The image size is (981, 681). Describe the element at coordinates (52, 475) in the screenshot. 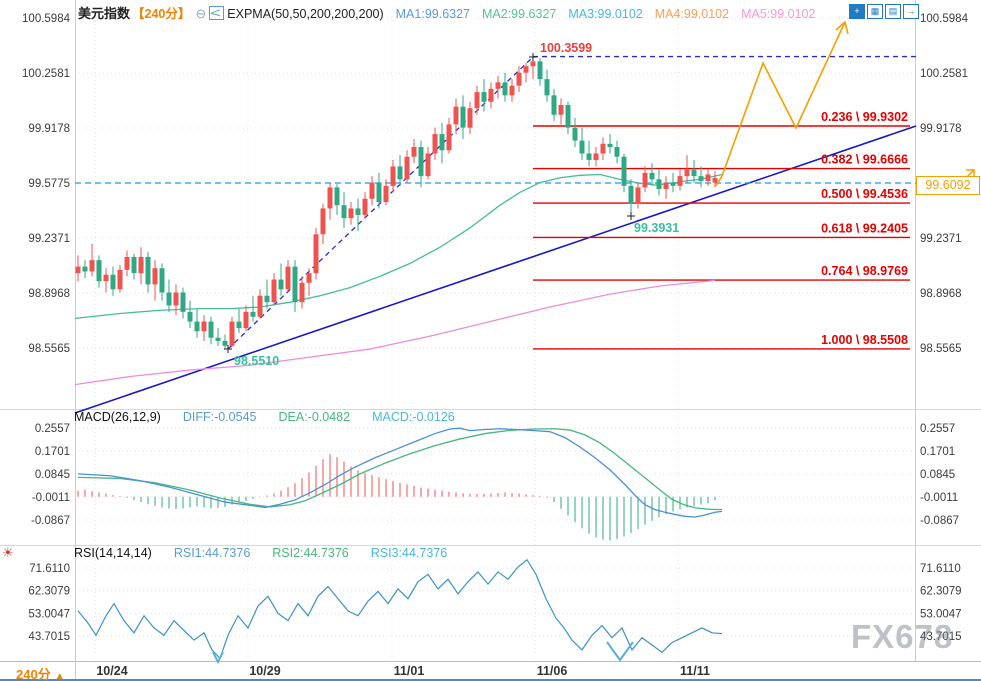

I see `macd-axis-label-left: 0.0845` at that location.